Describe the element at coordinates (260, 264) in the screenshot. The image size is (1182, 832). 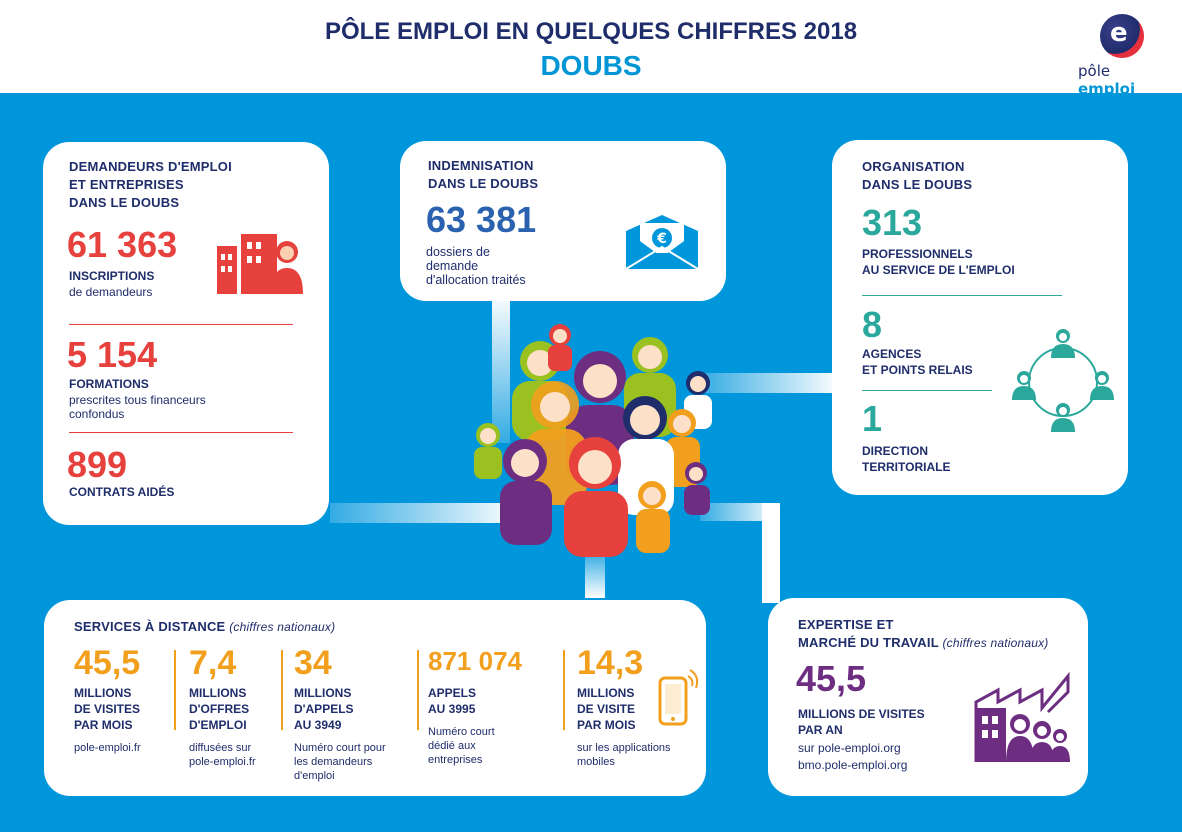
I see `buildings-person-icon` at that location.